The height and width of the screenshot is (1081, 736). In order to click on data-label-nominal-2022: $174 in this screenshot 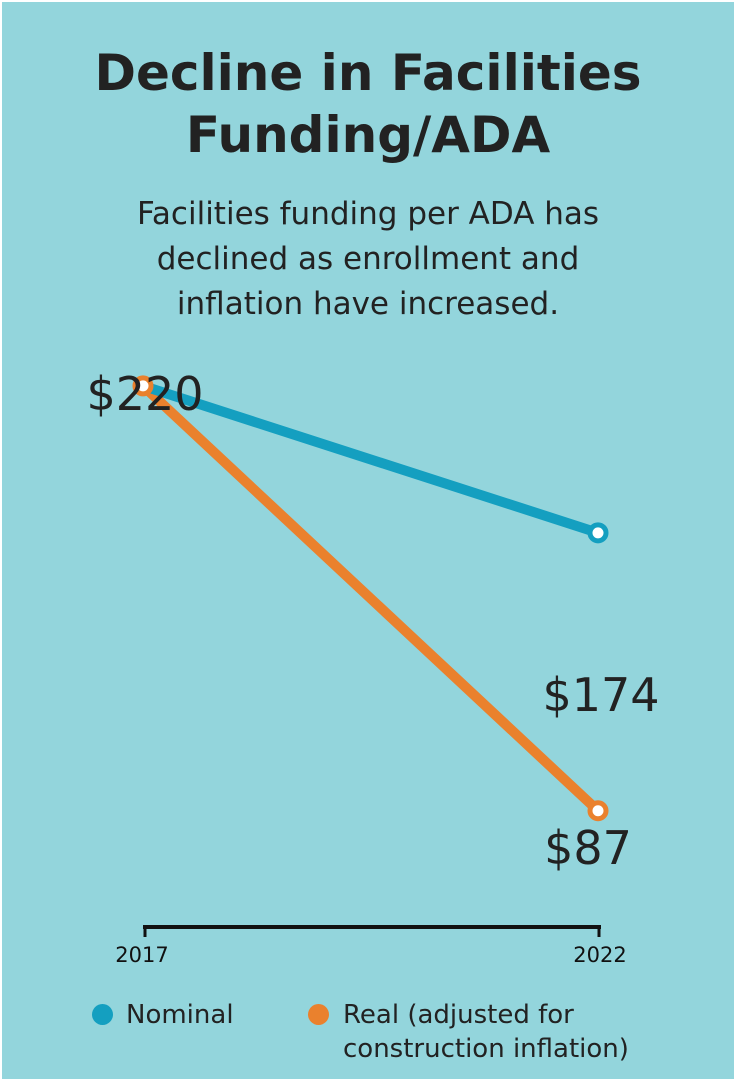, I will do `click(600, 695)`.